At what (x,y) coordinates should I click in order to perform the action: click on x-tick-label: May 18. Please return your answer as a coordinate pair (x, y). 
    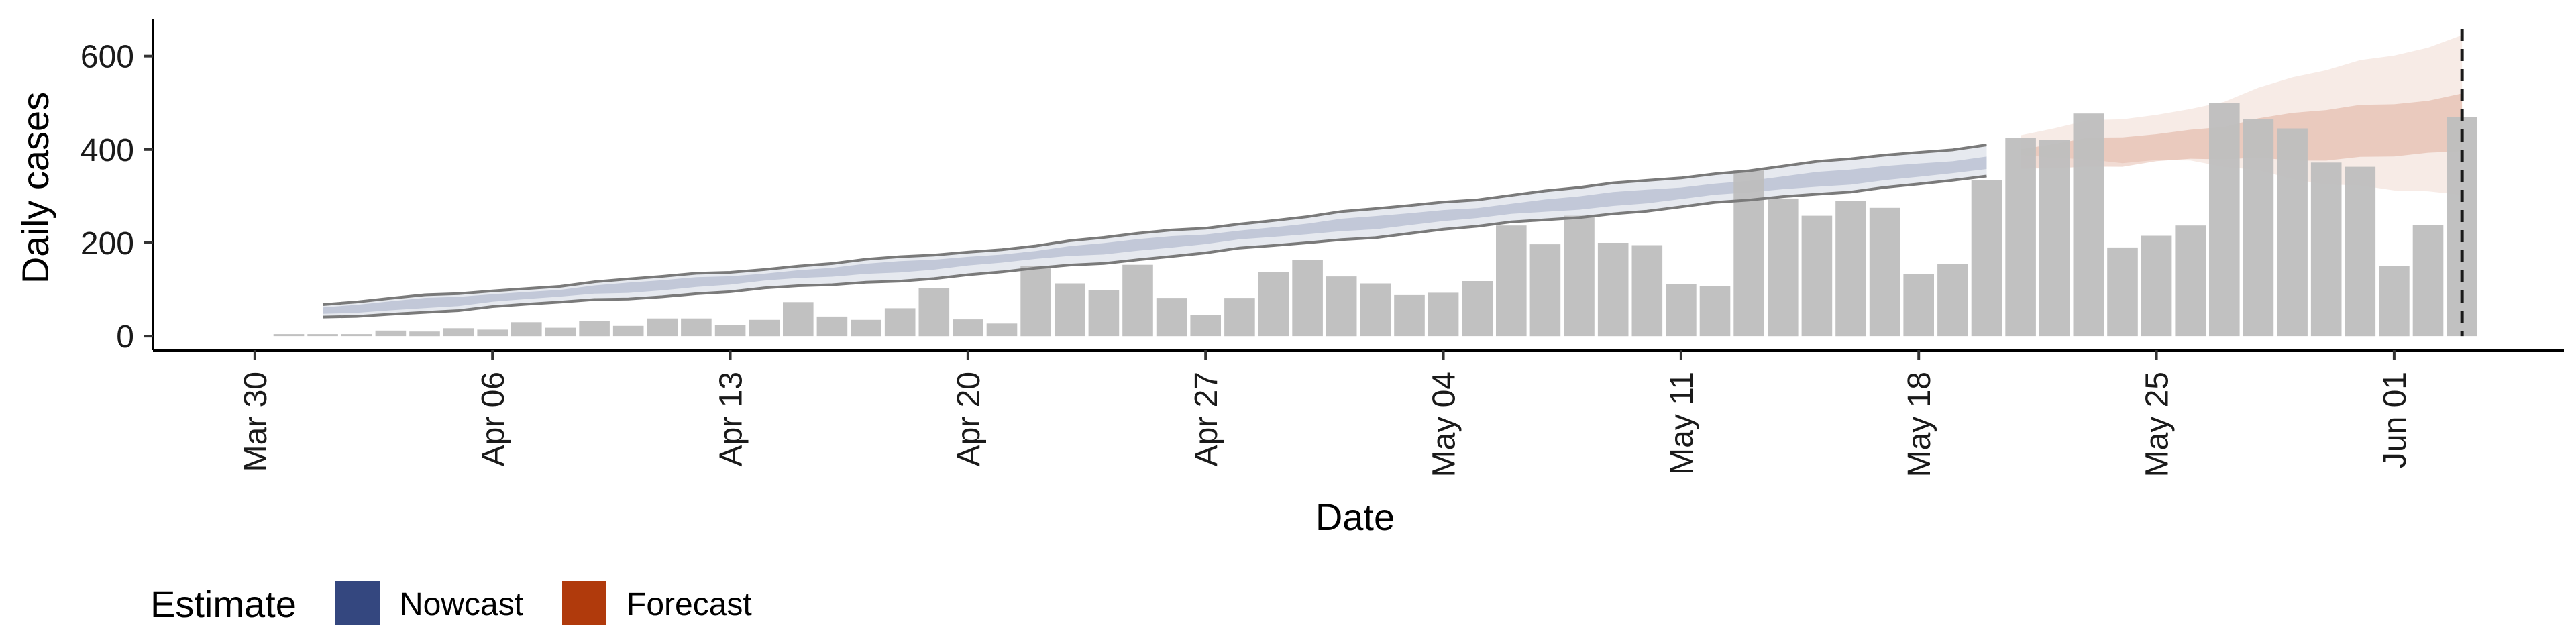
    Looking at the image, I should click on (1919, 424).